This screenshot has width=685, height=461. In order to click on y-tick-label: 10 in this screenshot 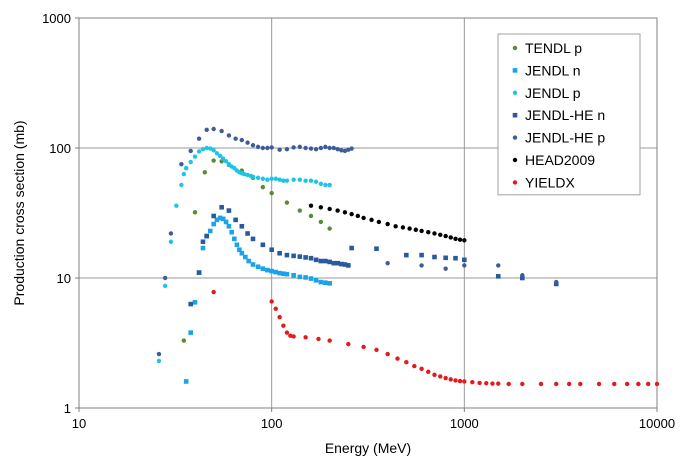, I will do `click(64, 278)`.